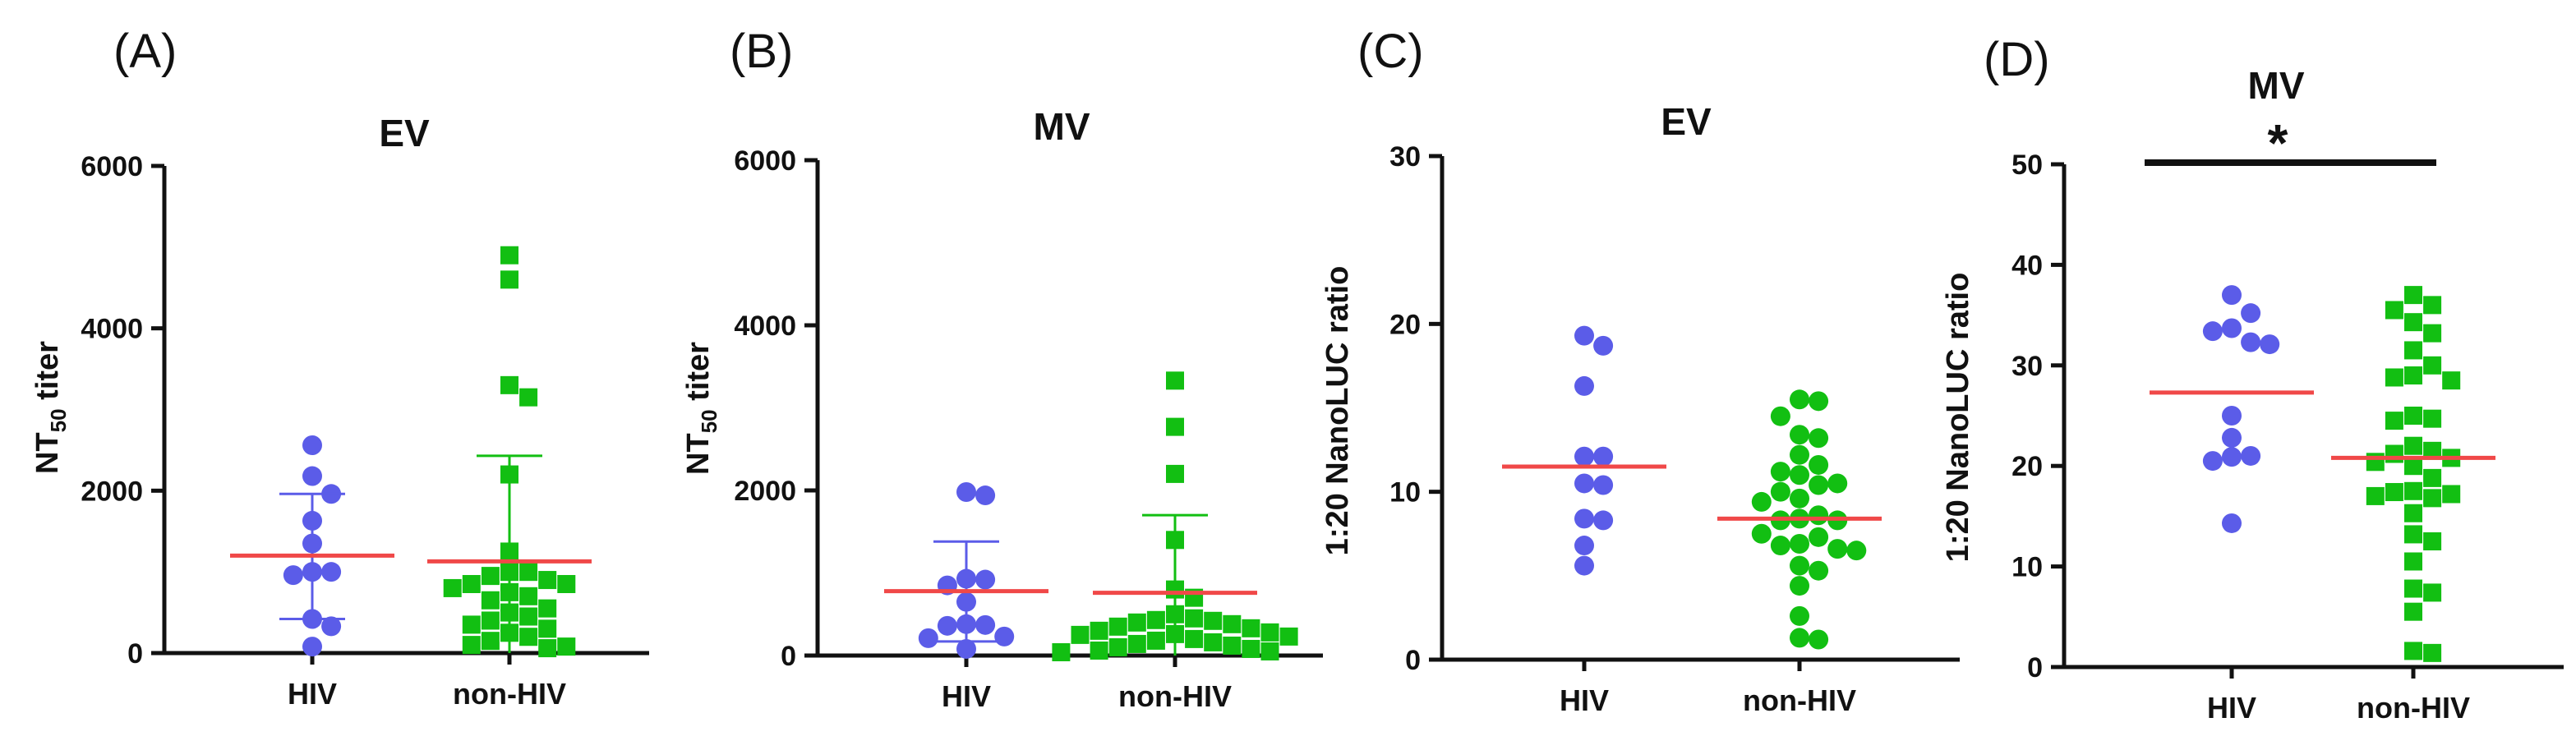  I want to click on panel-b-title: MV, so click(1062, 127).